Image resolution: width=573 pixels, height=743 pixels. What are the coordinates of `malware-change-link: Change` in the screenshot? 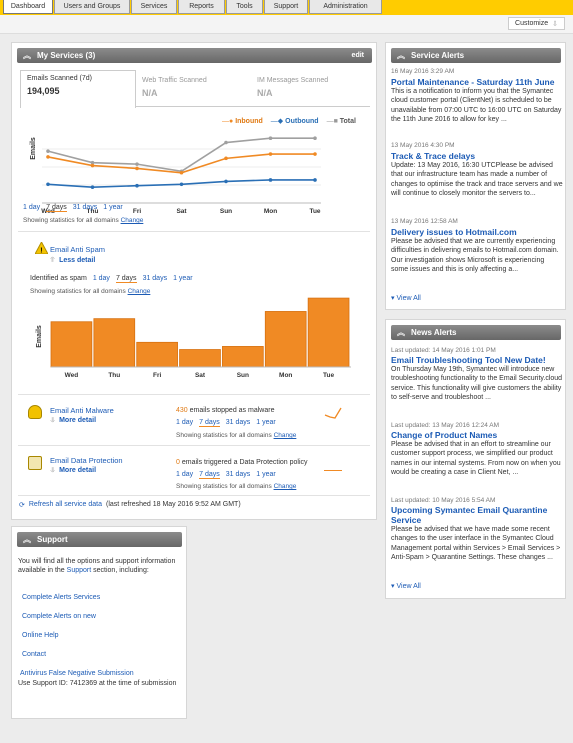 It's located at (285, 435).